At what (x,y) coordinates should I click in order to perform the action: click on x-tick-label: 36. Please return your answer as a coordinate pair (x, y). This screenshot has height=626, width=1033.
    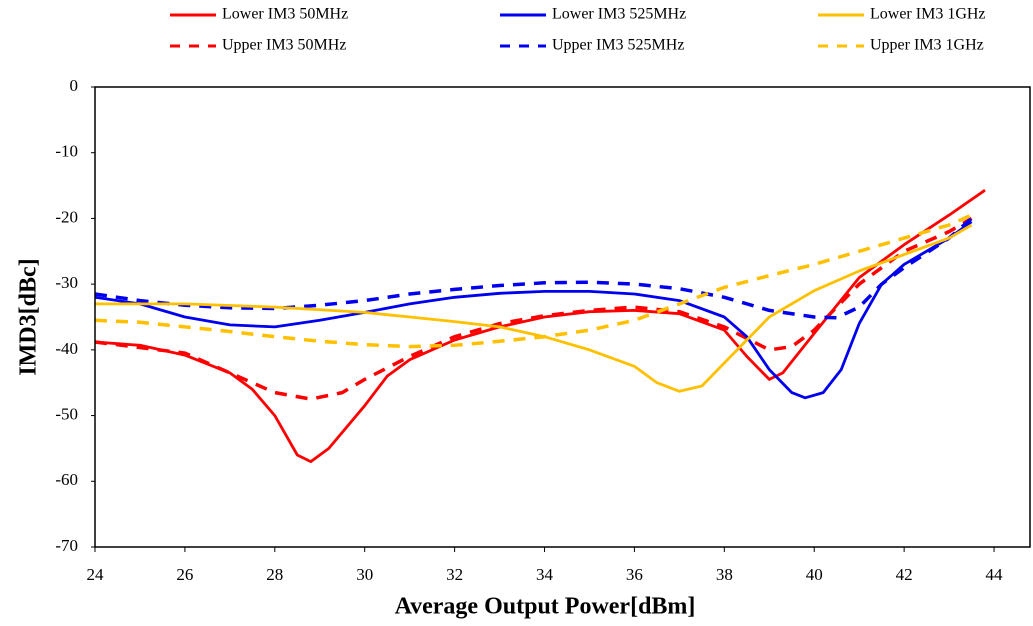
    Looking at the image, I should click on (634, 574).